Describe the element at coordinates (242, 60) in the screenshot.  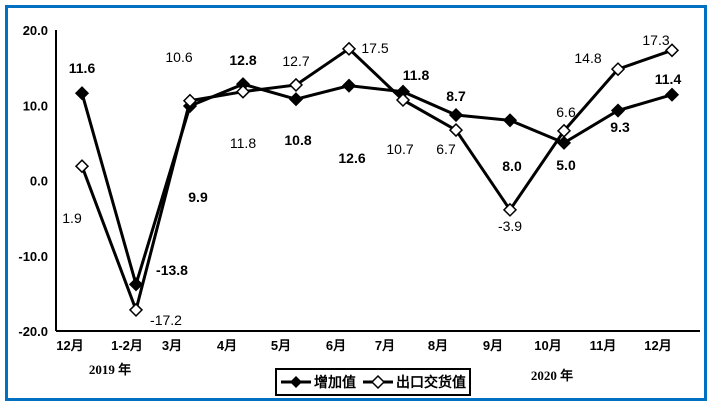
I see `data-label: 12.8` at that location.